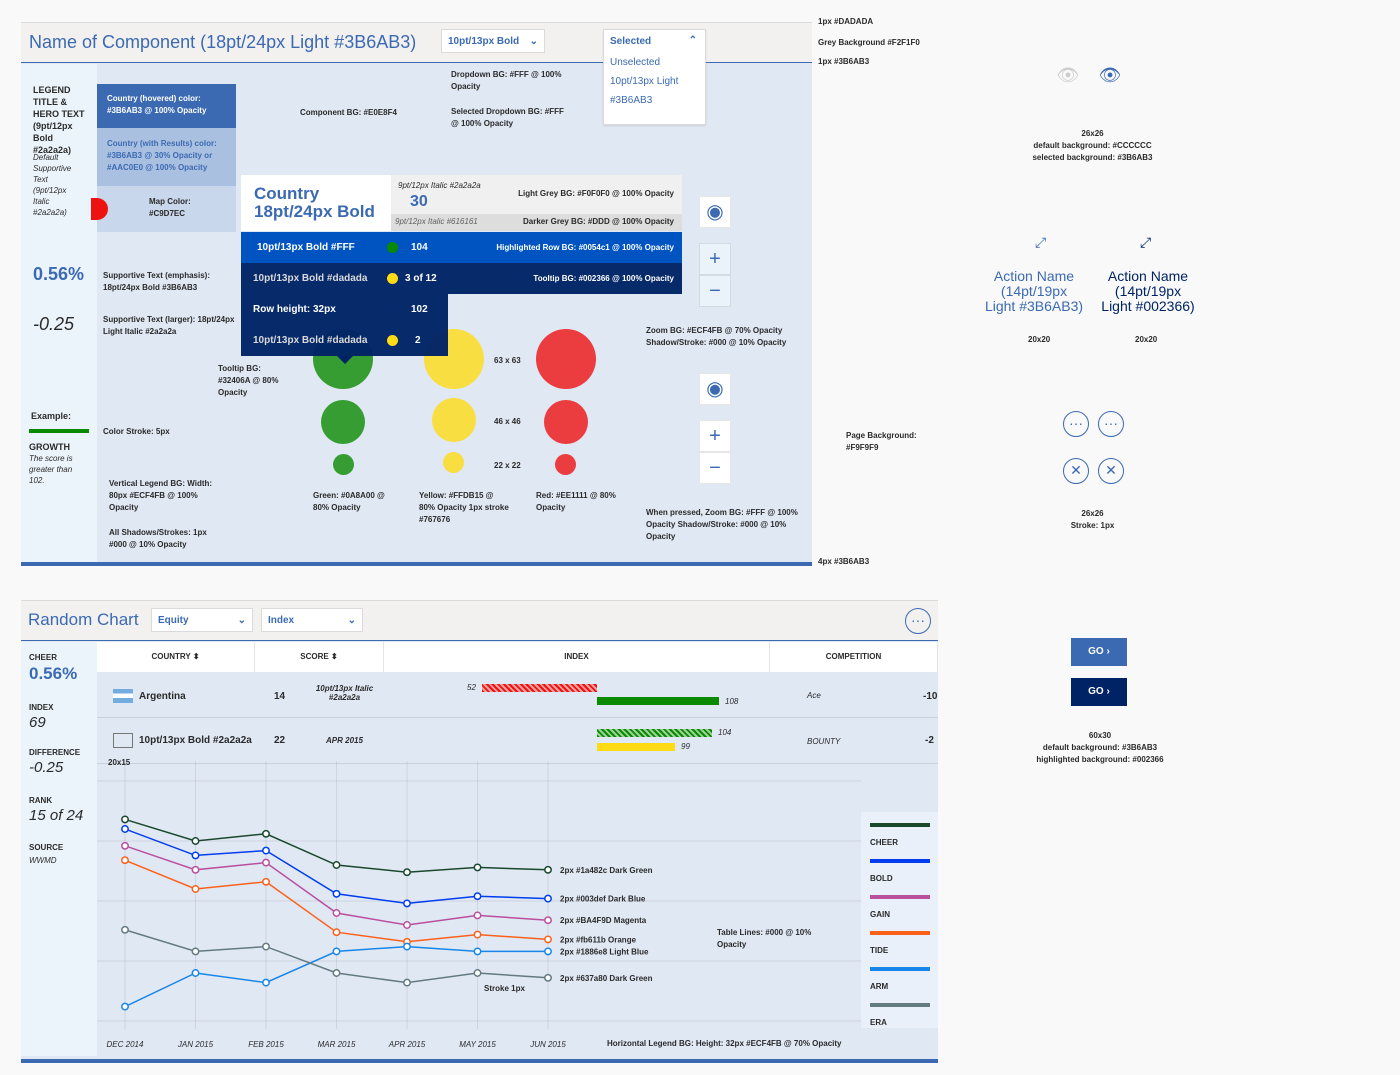 The image size is (1400, 1075). I want to click on legend-label: ARM, so click(879, 986).